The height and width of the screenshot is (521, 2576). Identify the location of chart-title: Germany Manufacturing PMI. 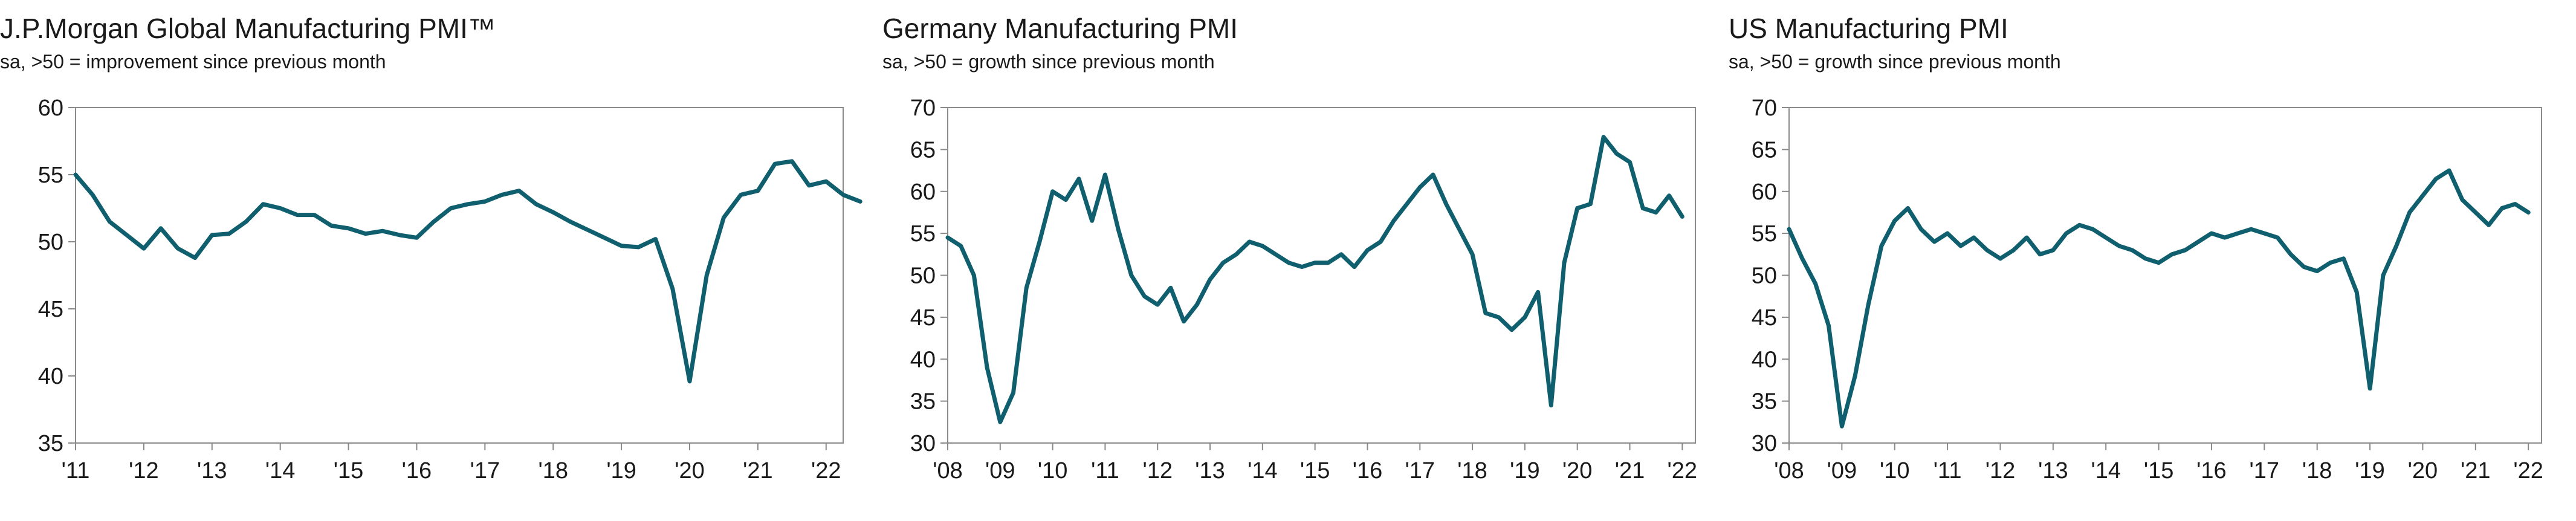
(1060, 28).